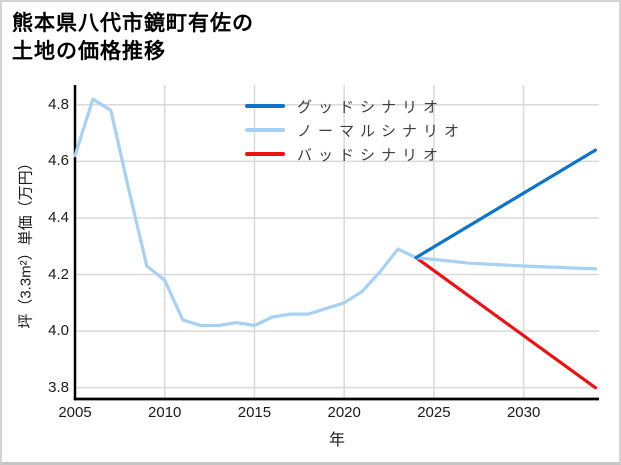  What do you see at coordinates (58, 331) in the screenshot?
I see `y-tick-label: 4.0` at bounding box center [58, 331].